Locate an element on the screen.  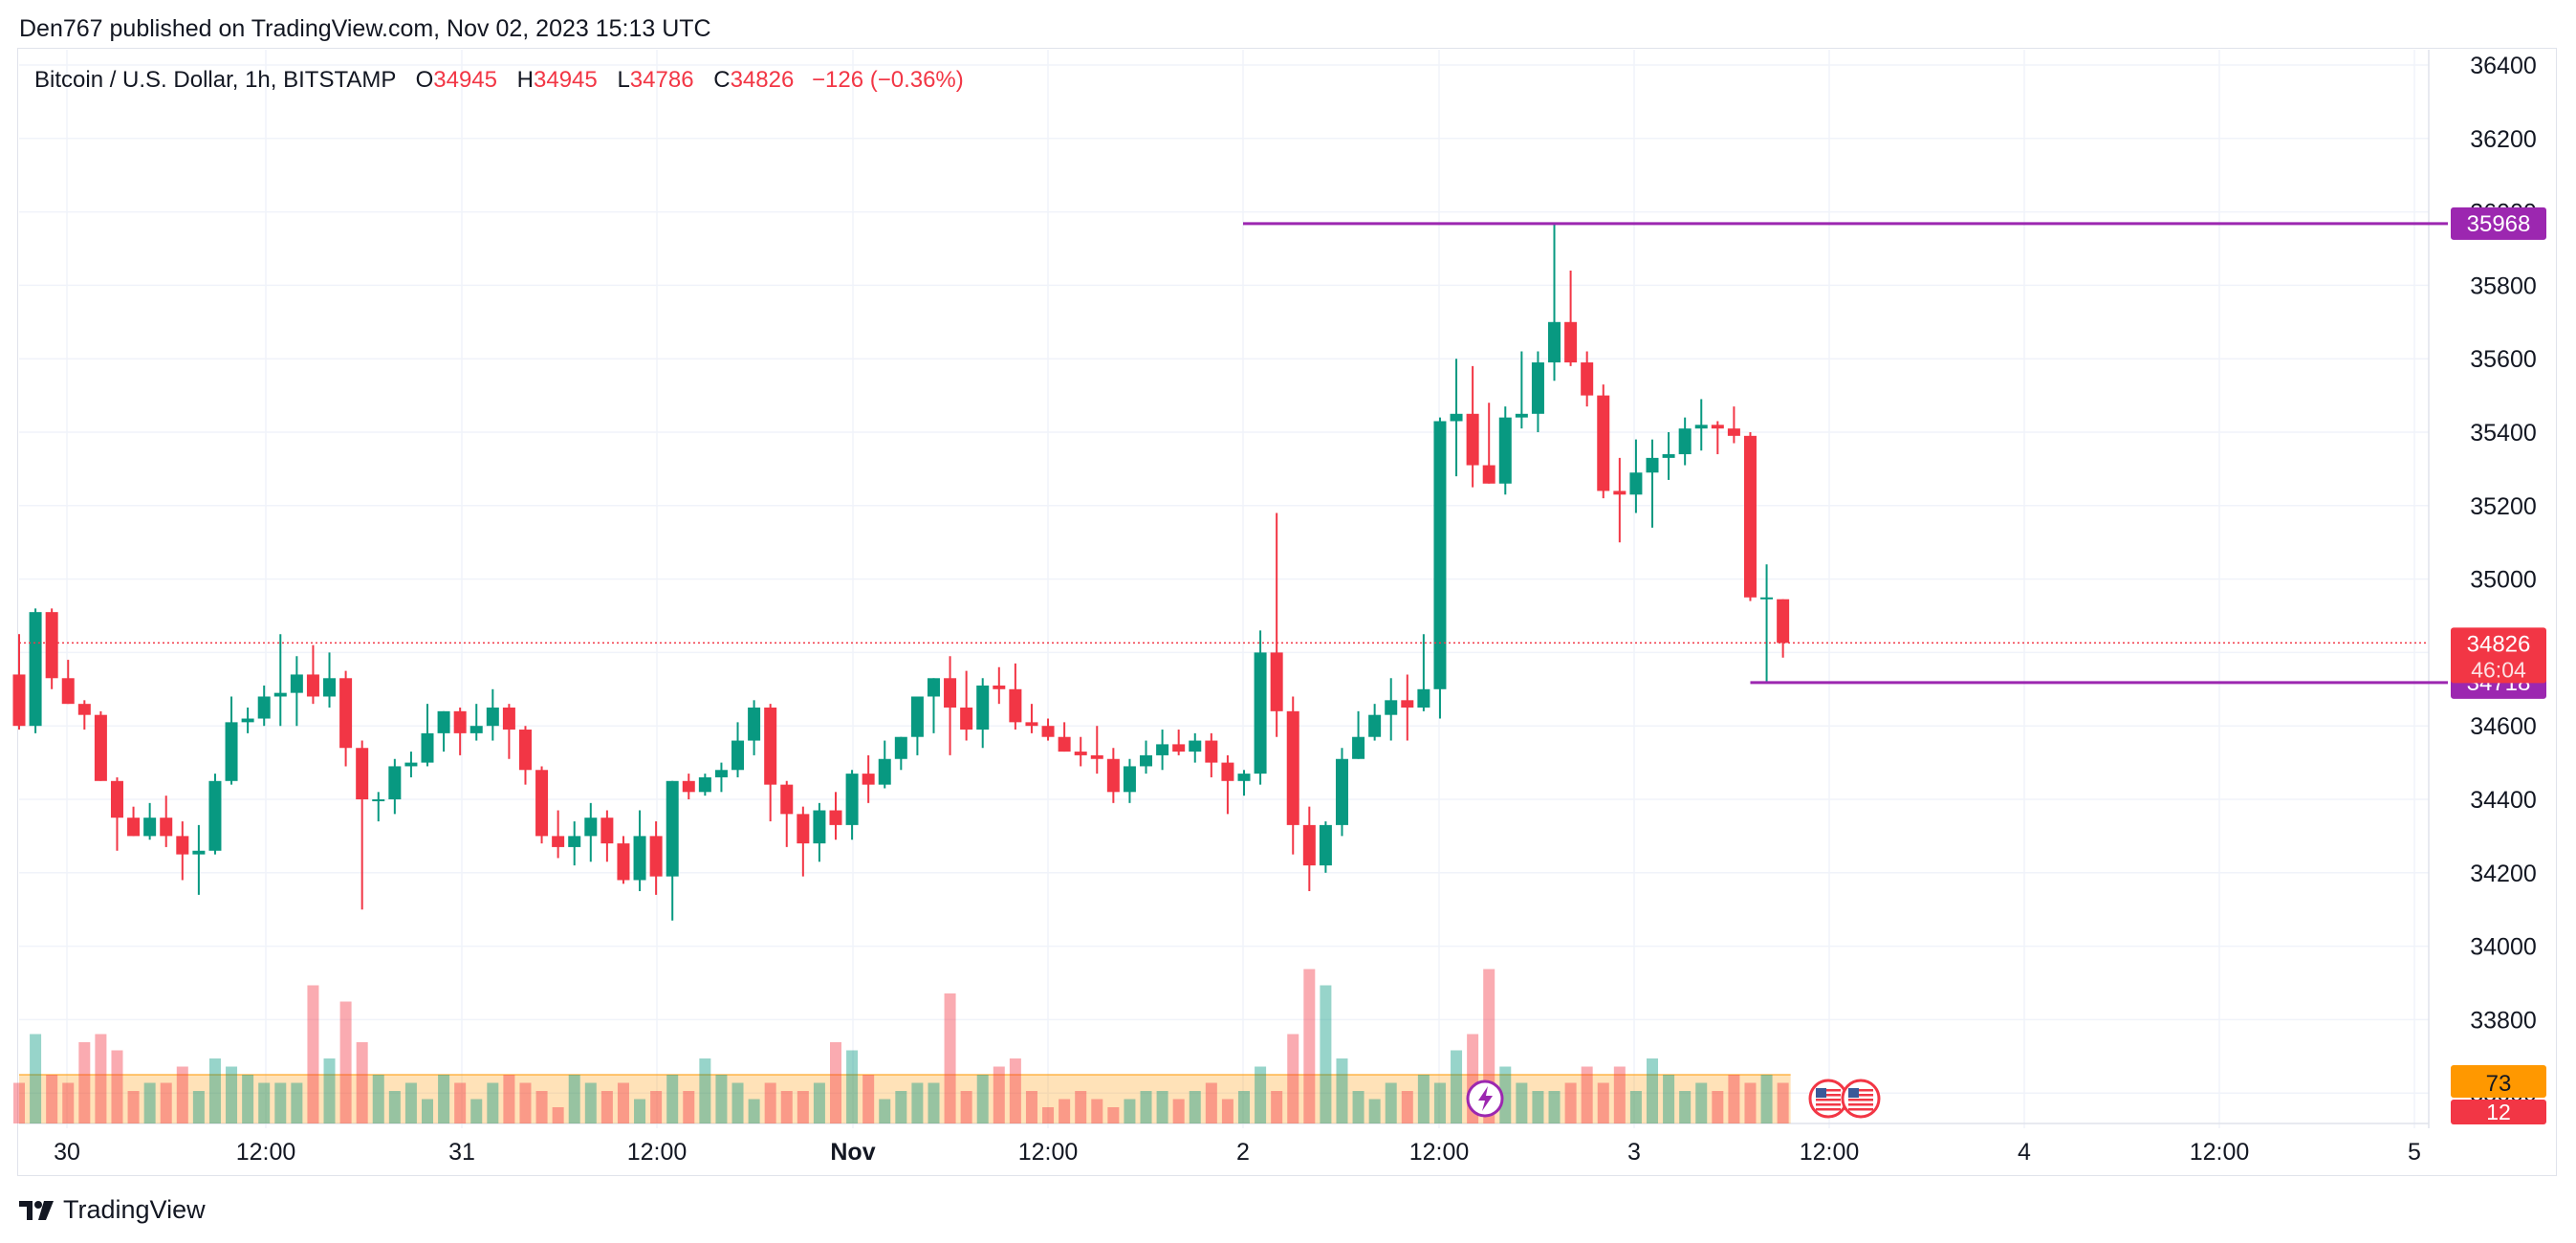
tradingview-brand: TradingView is located at coordinates (112, 1210).